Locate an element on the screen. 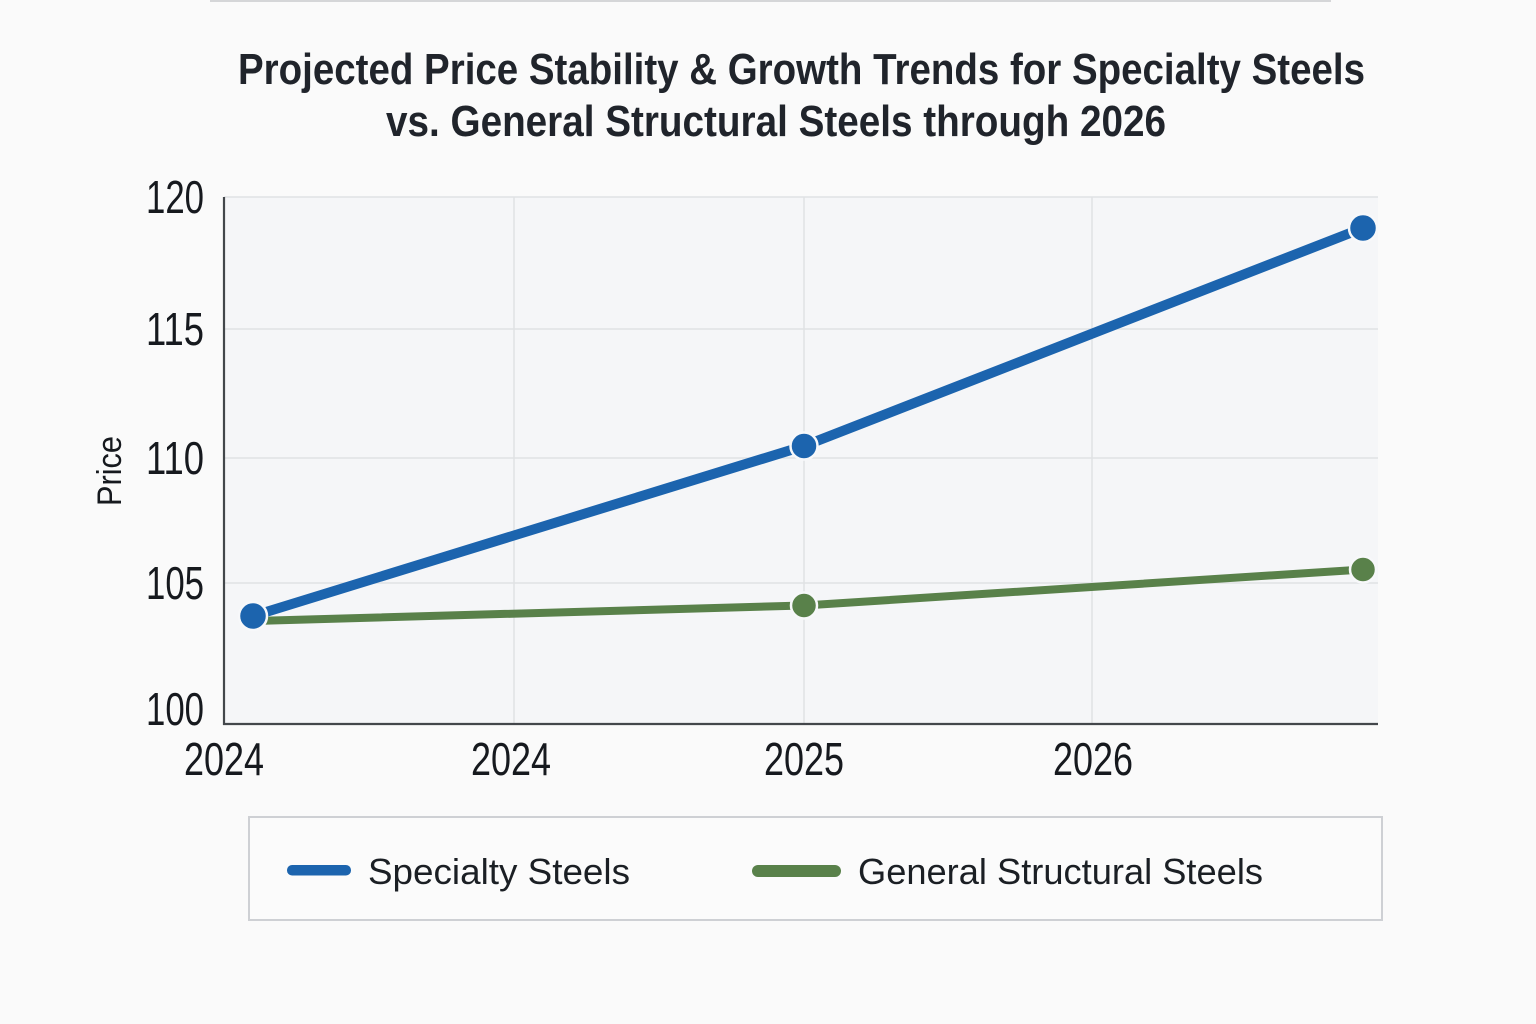  svg-text: 105 is located at coordinates (175, 583).